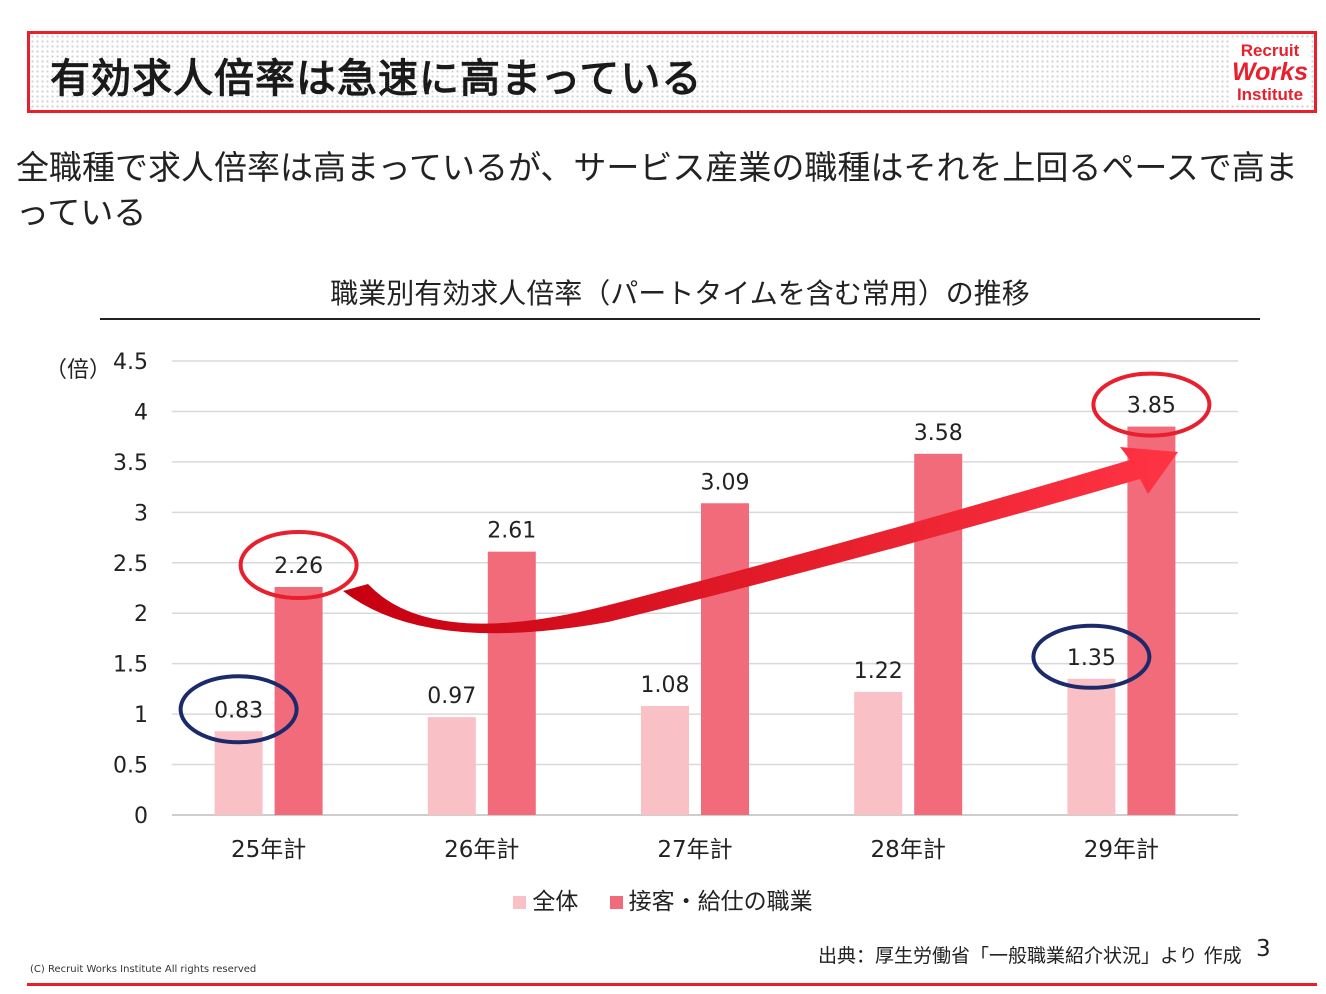  What do you see at coordinates (141, 412) in the screenshot?
I see `y-tick-label: 4` at bounding box center [141, 412].